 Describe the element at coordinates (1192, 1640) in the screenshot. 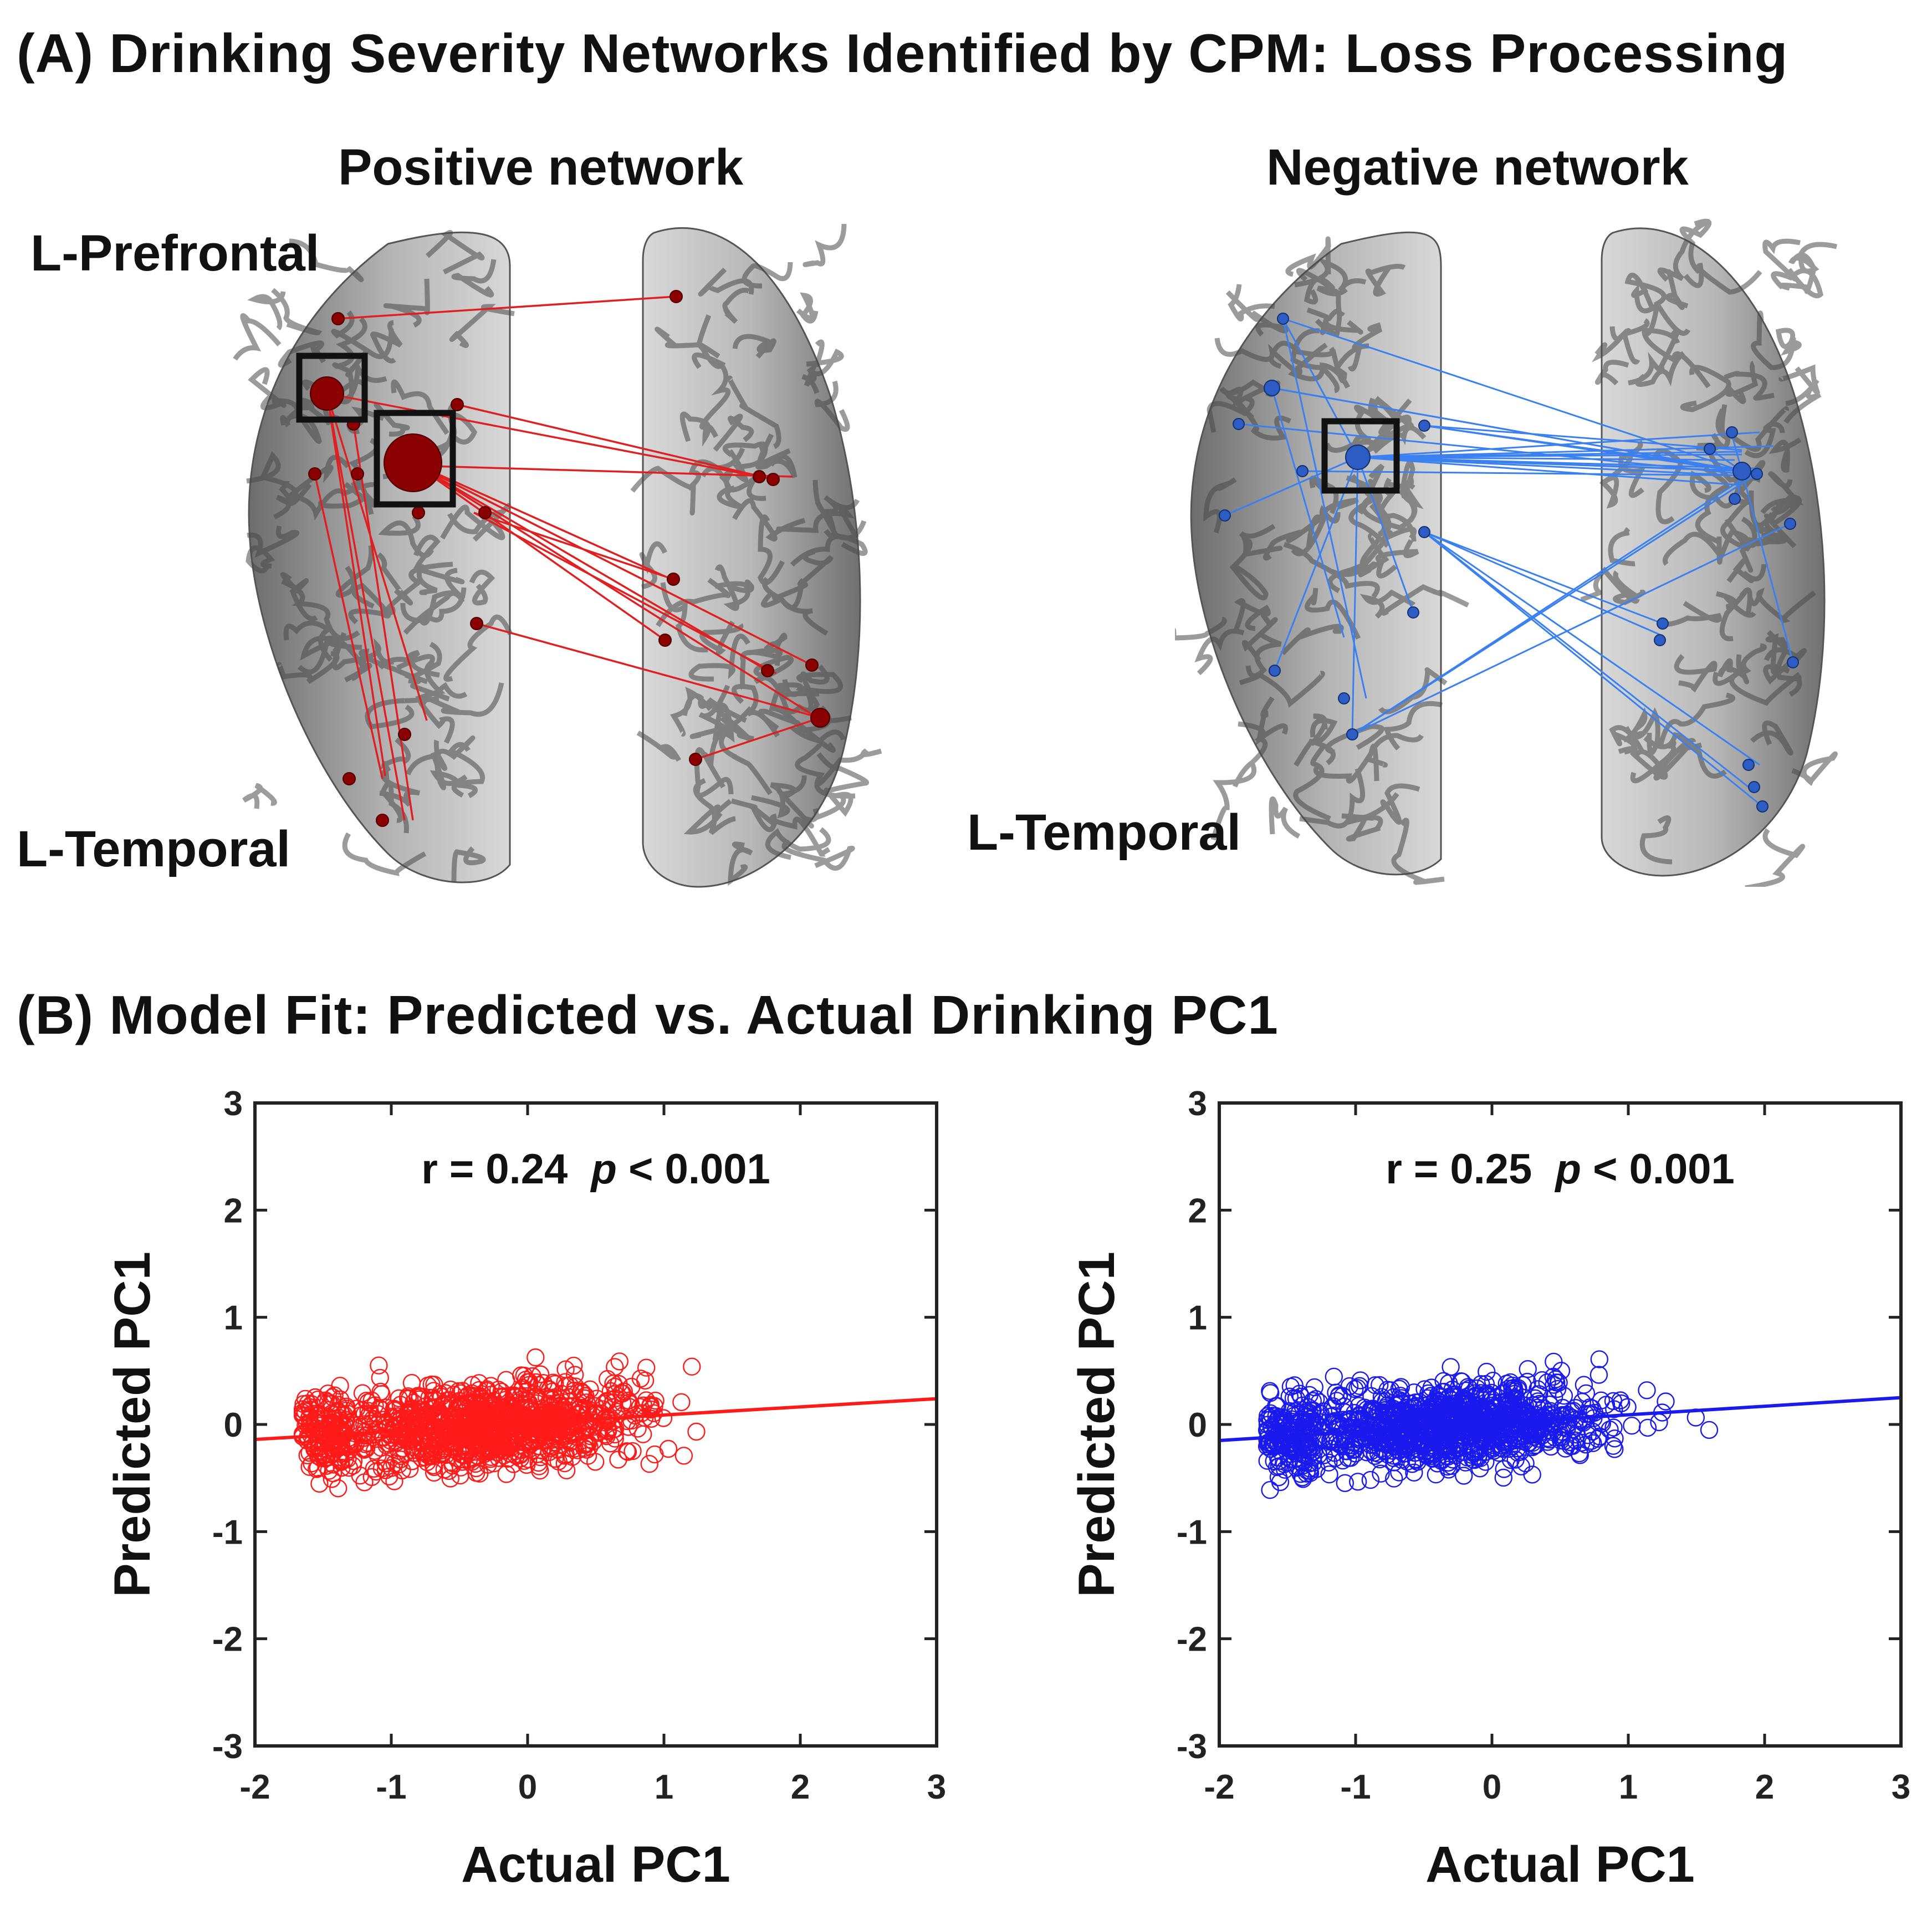

I see `y-tick-label: -2` at that location.